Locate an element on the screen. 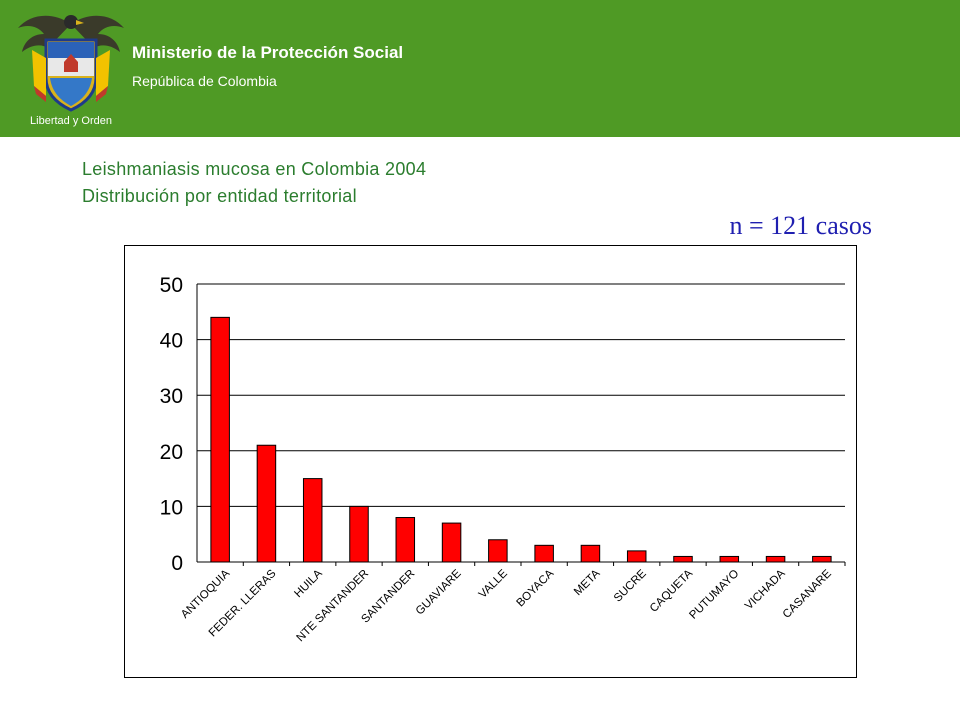 This screenshot has height=720, width=960. x-category-label: VICHADA is located at coordinates (765, 589).